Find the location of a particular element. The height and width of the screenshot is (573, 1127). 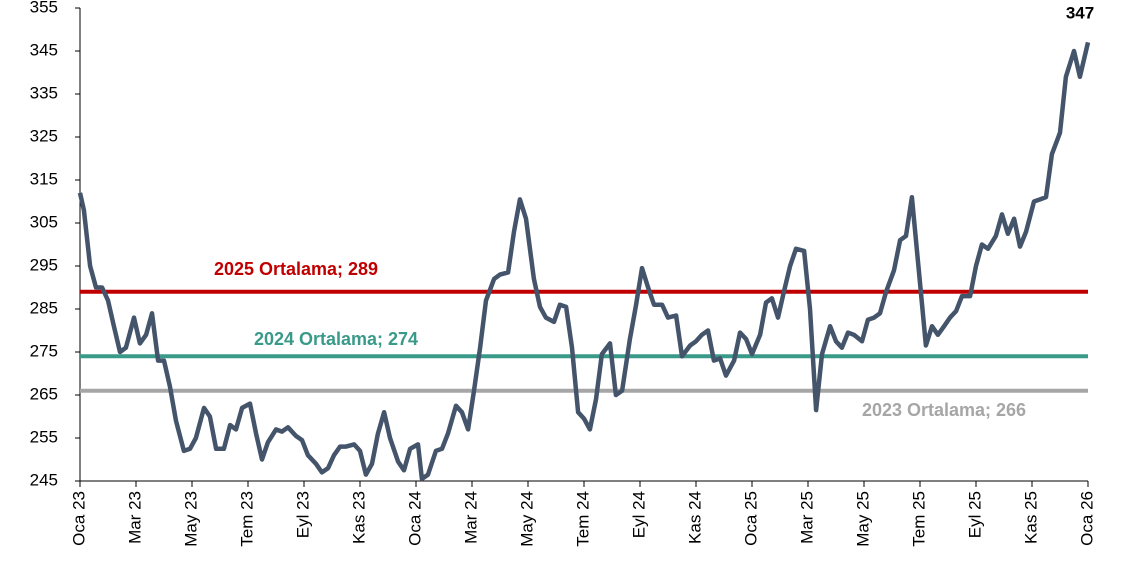

x-tick-label: Eyl 25 is located at coordinates (974, 514).